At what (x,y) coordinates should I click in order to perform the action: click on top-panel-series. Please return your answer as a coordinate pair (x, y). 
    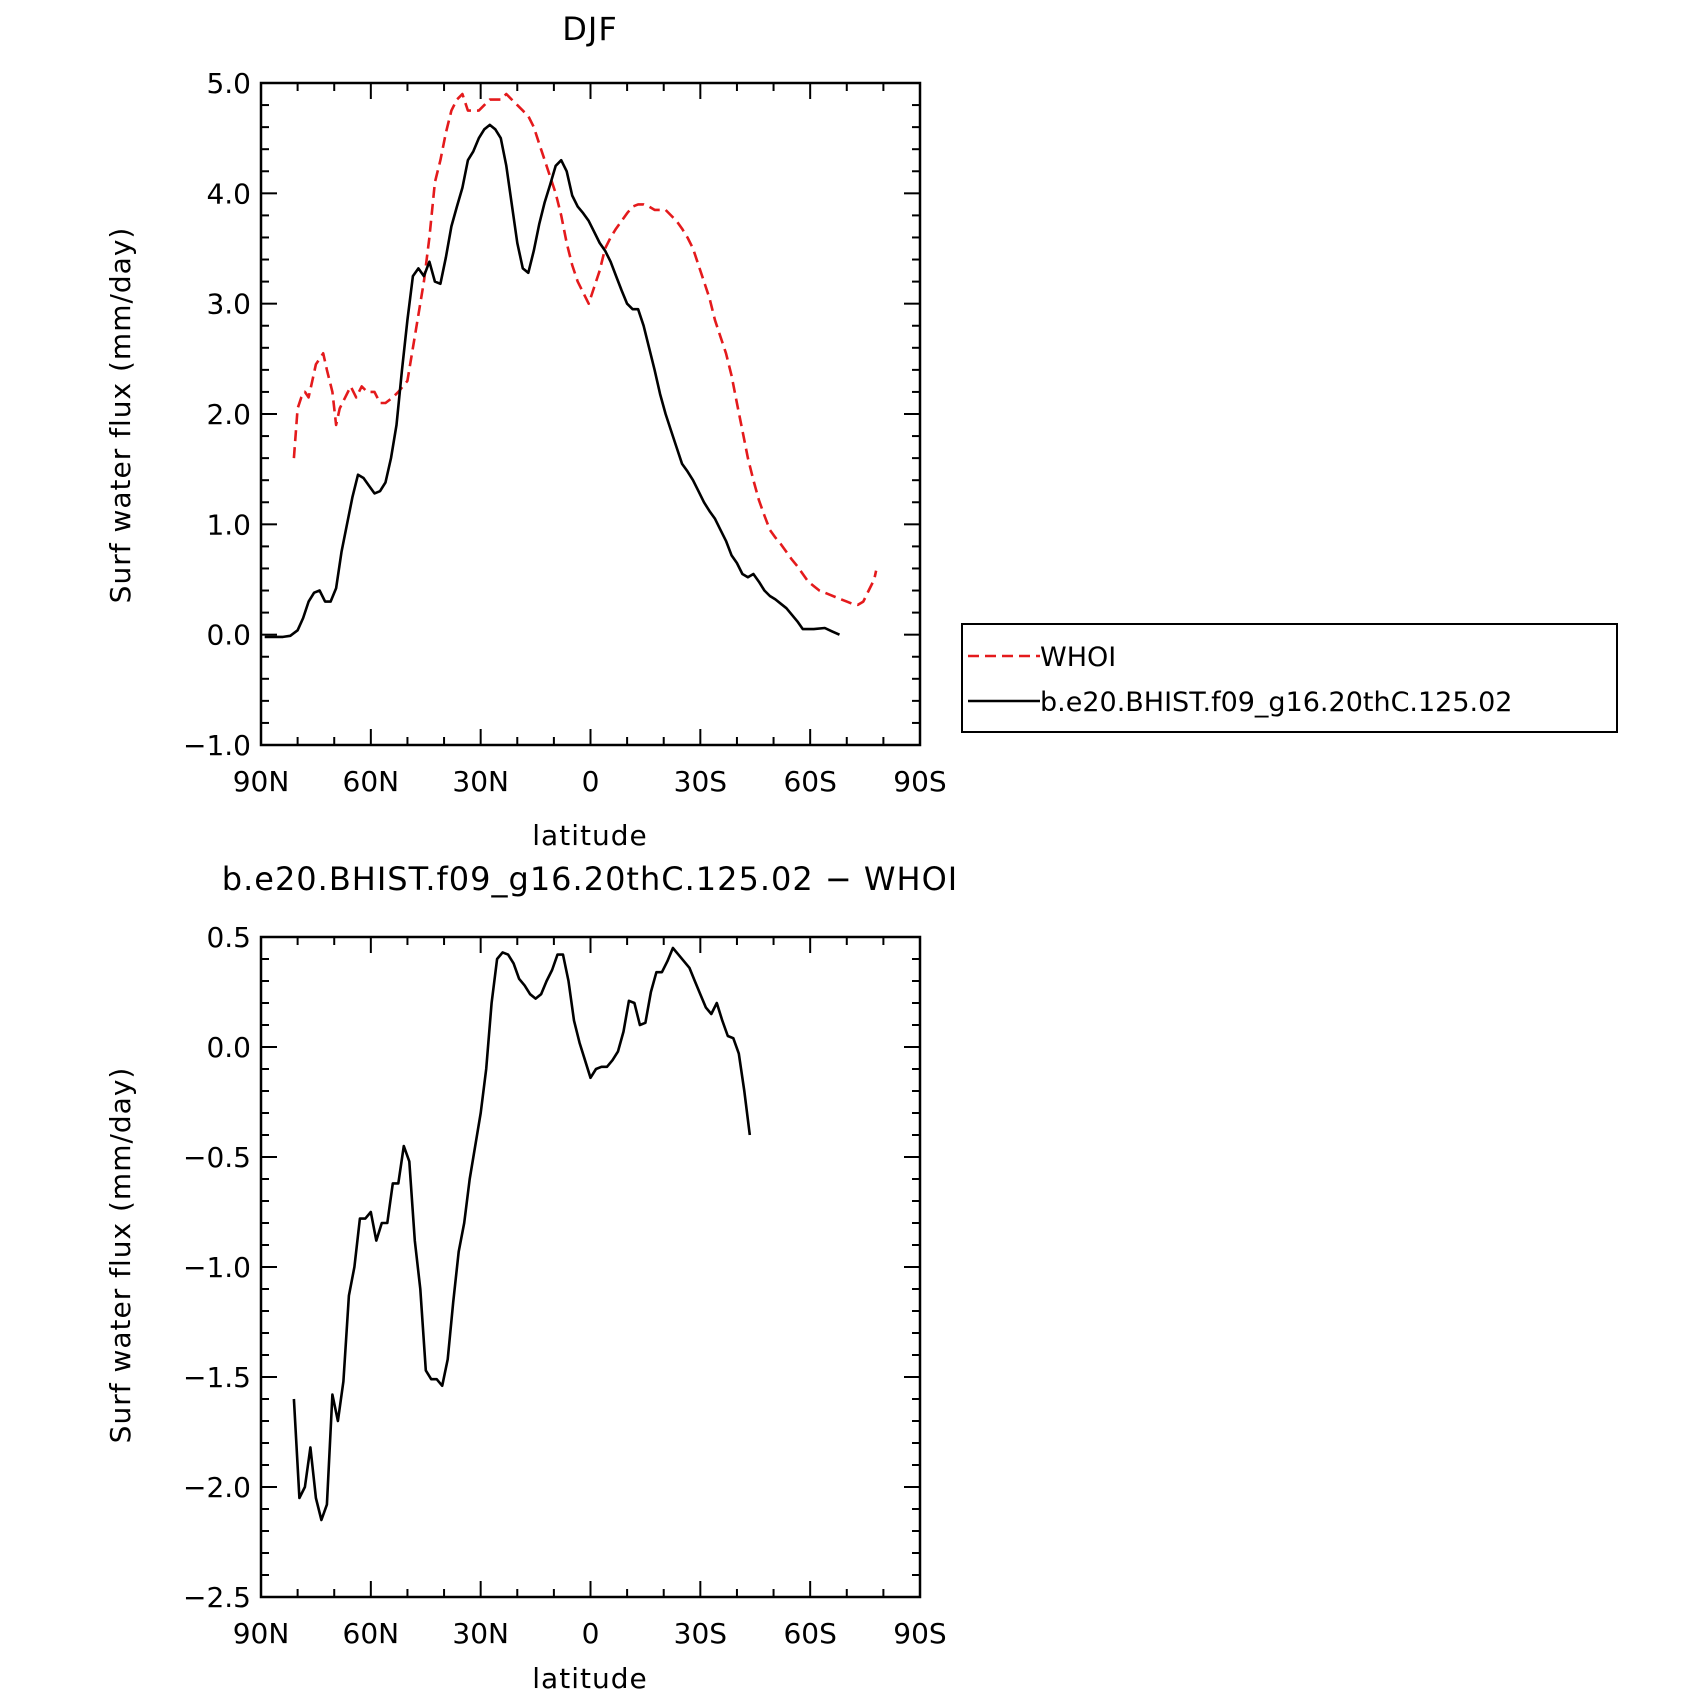
    Looking at the image, I should click on (571, 365).